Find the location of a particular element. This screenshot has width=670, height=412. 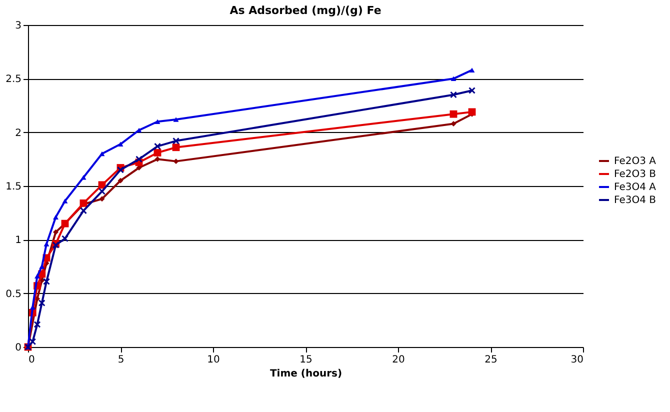

x-tick-label: 15 is located at coordinates (306, 360).